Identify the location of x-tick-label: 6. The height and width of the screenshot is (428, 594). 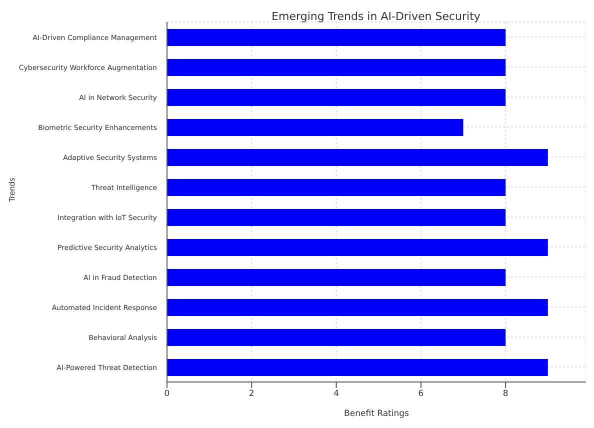
(421, 394).